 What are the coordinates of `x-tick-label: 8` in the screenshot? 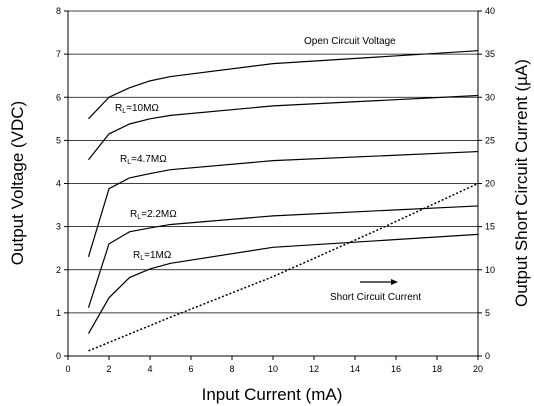 It's located at (231, 369).